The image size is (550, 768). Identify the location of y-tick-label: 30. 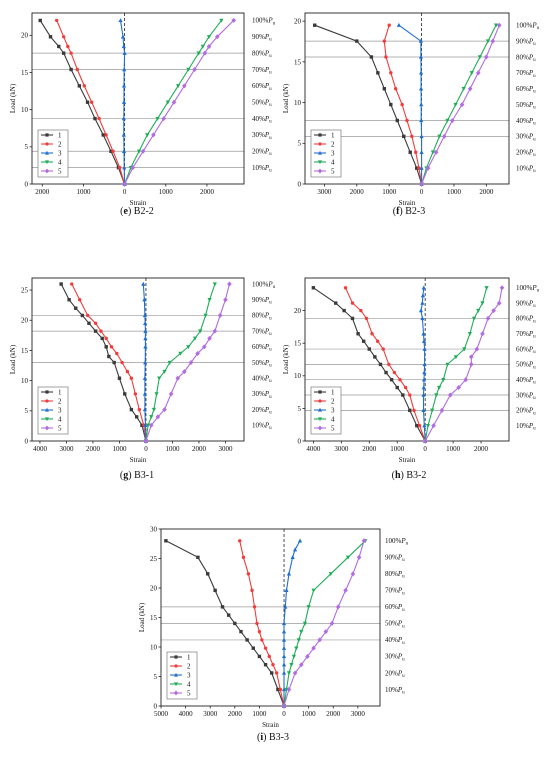
(154, 529).